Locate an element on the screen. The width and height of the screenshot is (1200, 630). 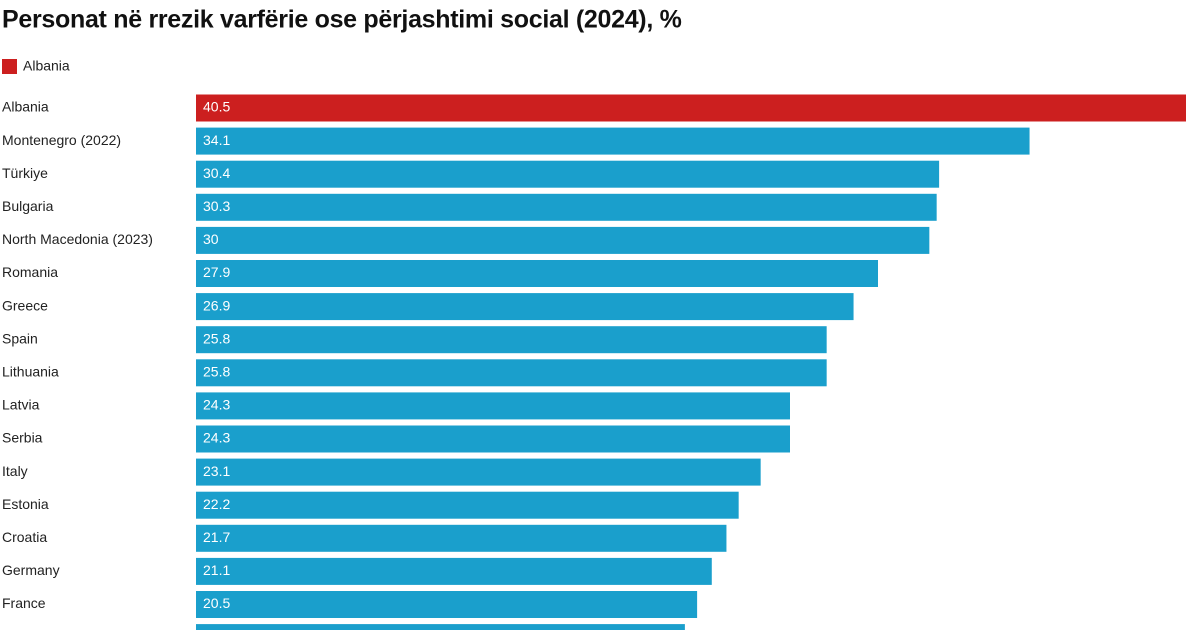
value-label: 40.5 is located at coordinates (216, 107).